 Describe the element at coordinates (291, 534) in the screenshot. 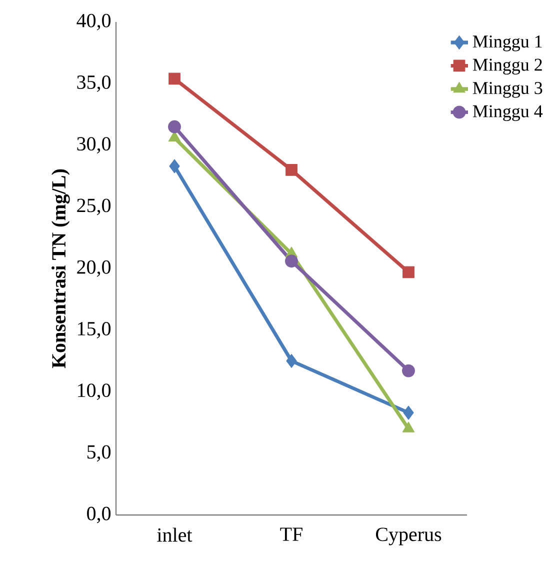

I see `x-tick-label: TF` at that location.